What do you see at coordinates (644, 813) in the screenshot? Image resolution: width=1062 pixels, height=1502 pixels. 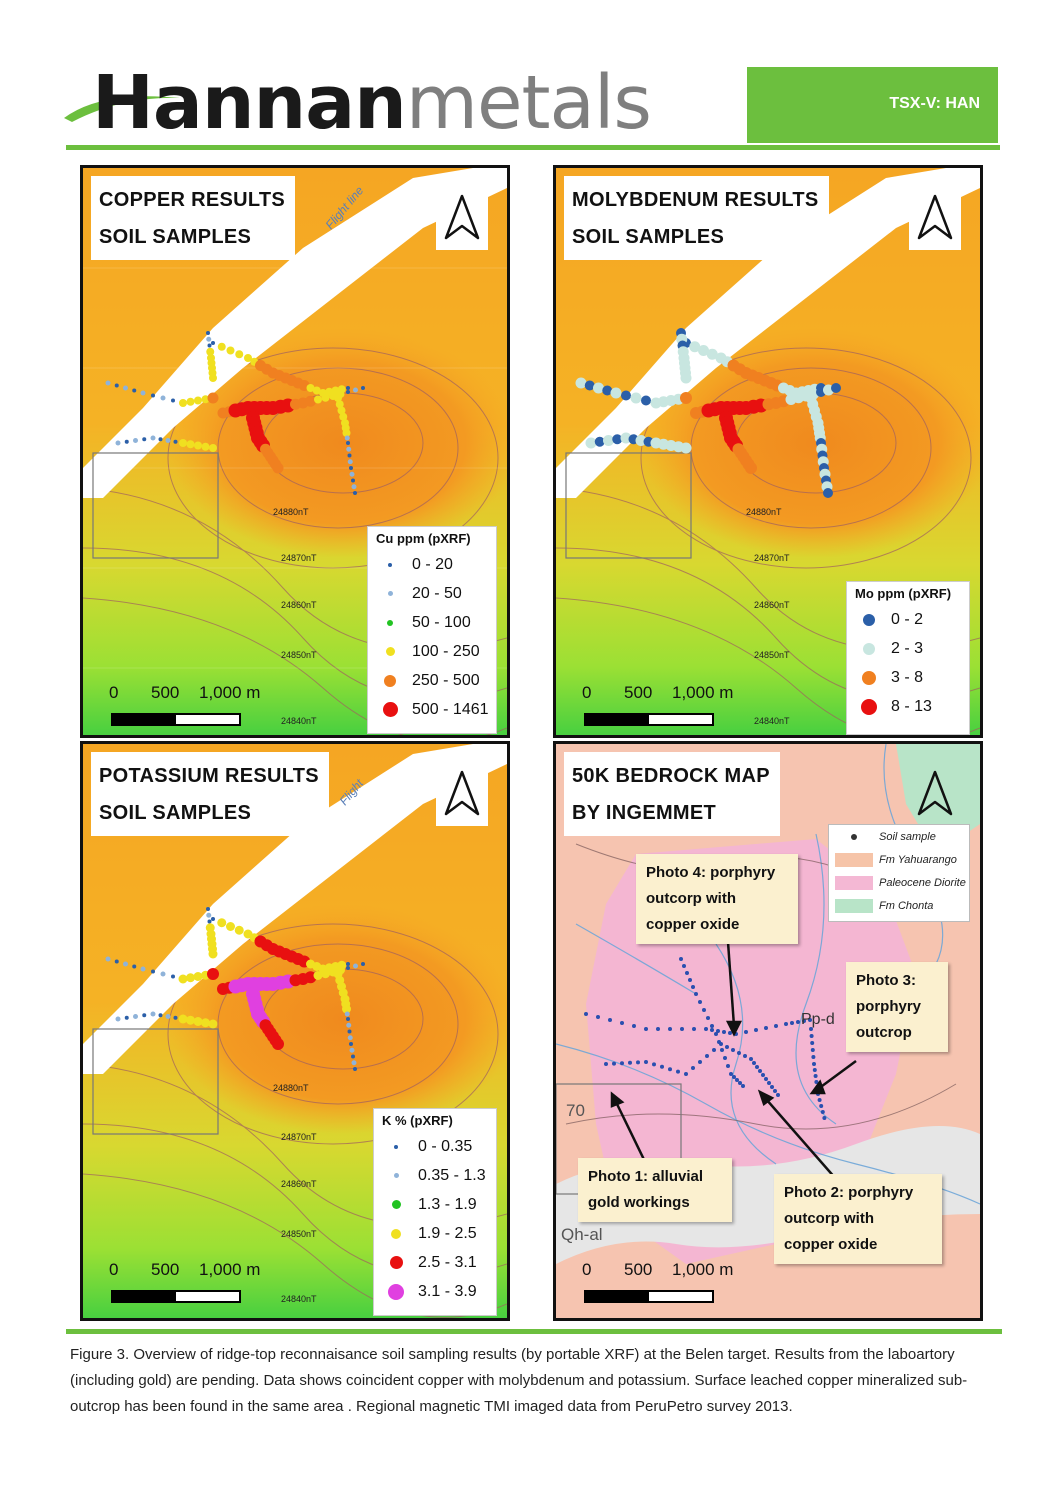 I see `title-line-2: BY INGEMMET` at bounding box center [644, 813].